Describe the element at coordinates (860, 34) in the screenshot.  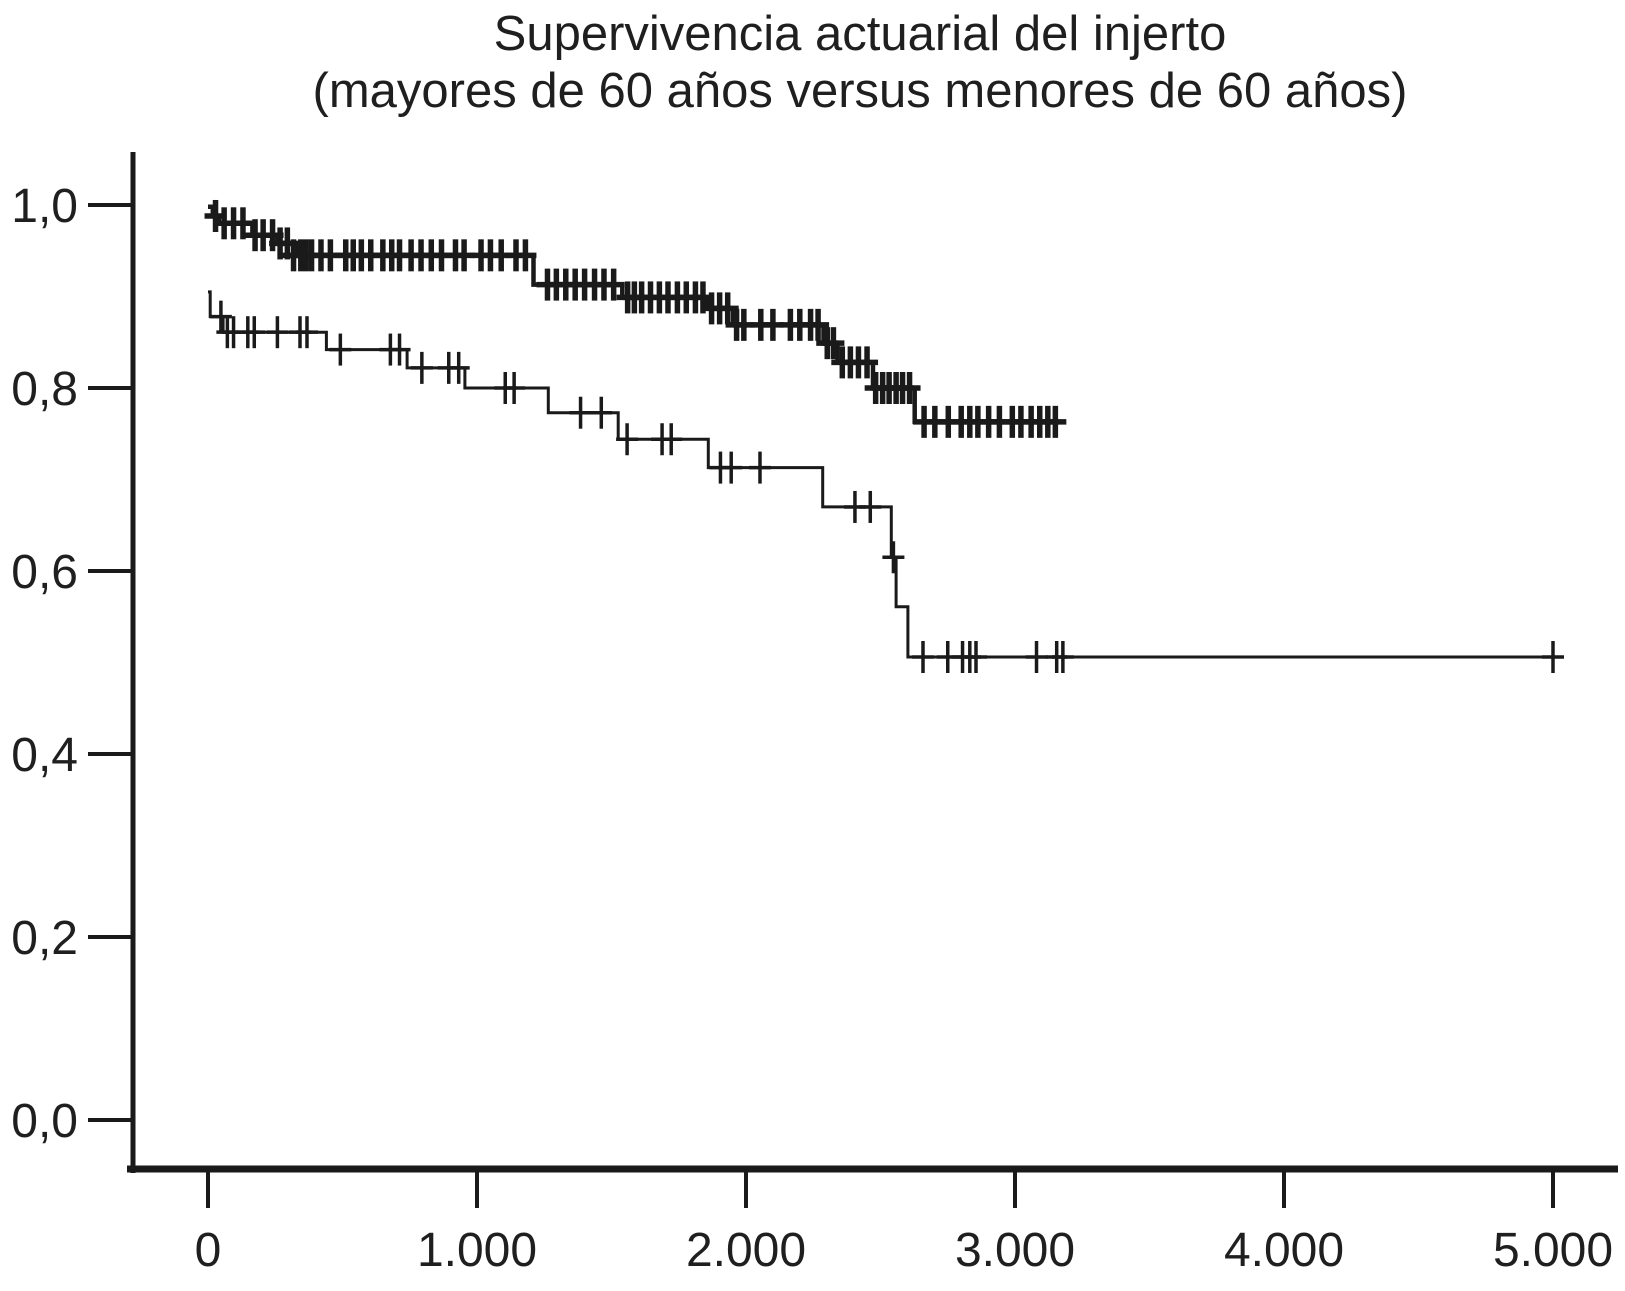
I see `chart-title-line1: Supervivencia actuarial del injerto` at that location.